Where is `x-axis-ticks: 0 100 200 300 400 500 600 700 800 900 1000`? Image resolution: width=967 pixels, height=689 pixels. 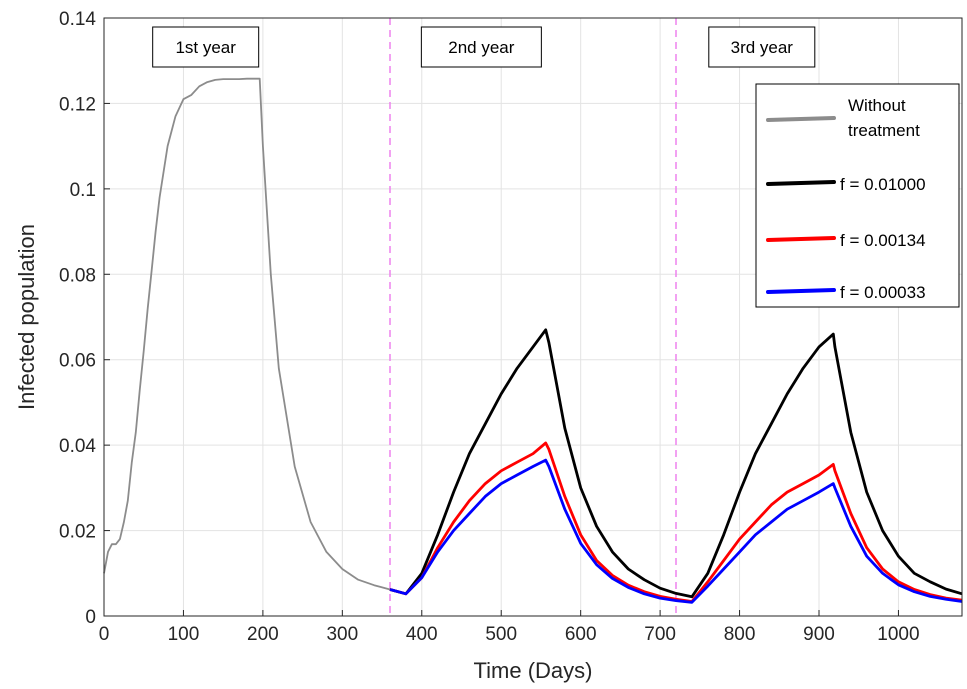 x-axis-ticks: 0 100 200 300 400 500 600 700 800 900 1000 is located at coordinates (509, 627).